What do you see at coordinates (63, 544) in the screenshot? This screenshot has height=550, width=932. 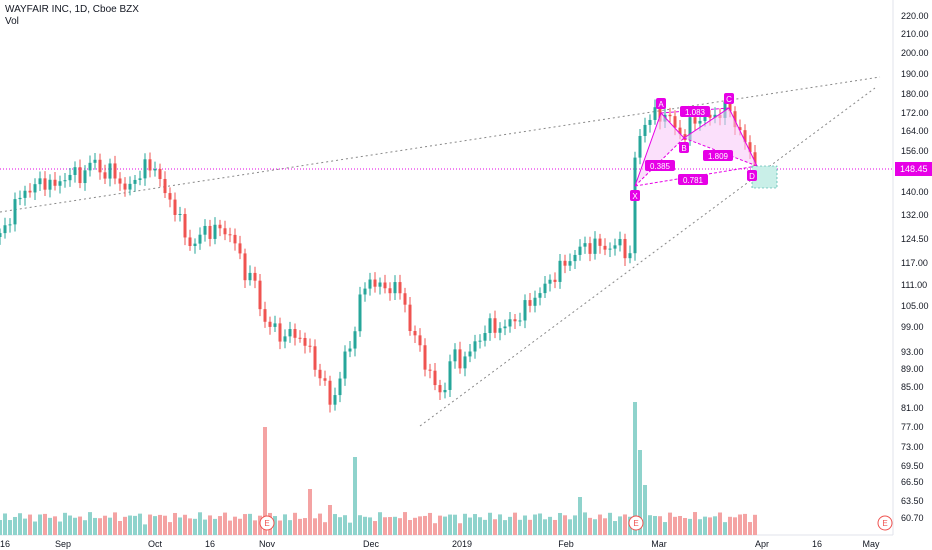 I see `time-tick-label: Sep` at bounding box center [63, 544].